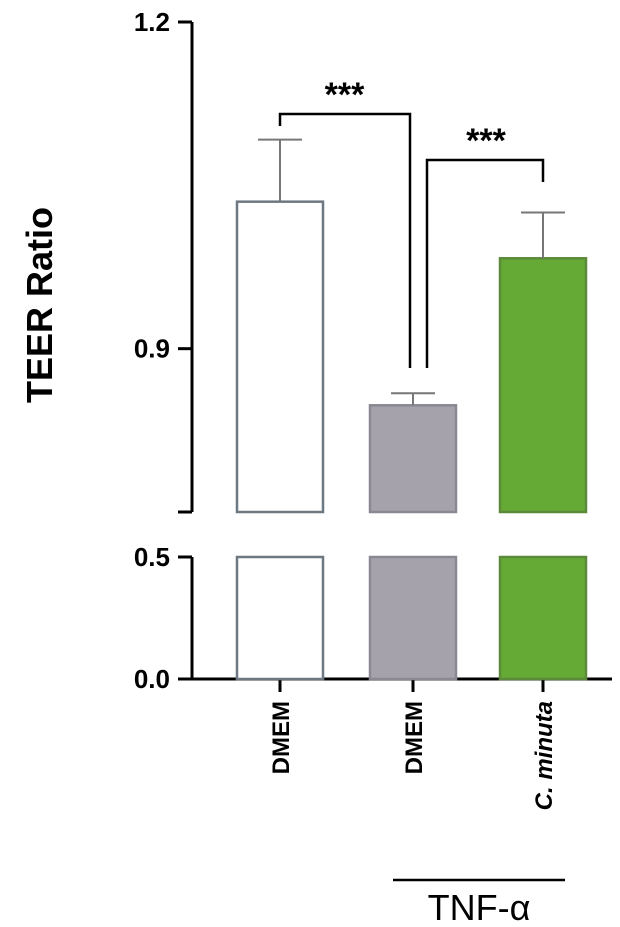 This screenshot has width=620, height=927. I want to click on y-tick-label: 1.2, so click(152, 22).